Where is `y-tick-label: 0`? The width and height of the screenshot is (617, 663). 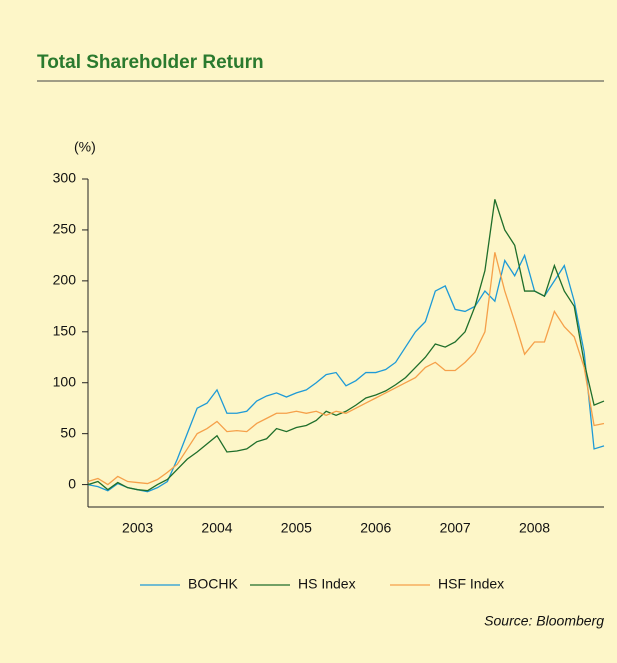
y-tick-label: 0 is located at coordinates (72, 483).